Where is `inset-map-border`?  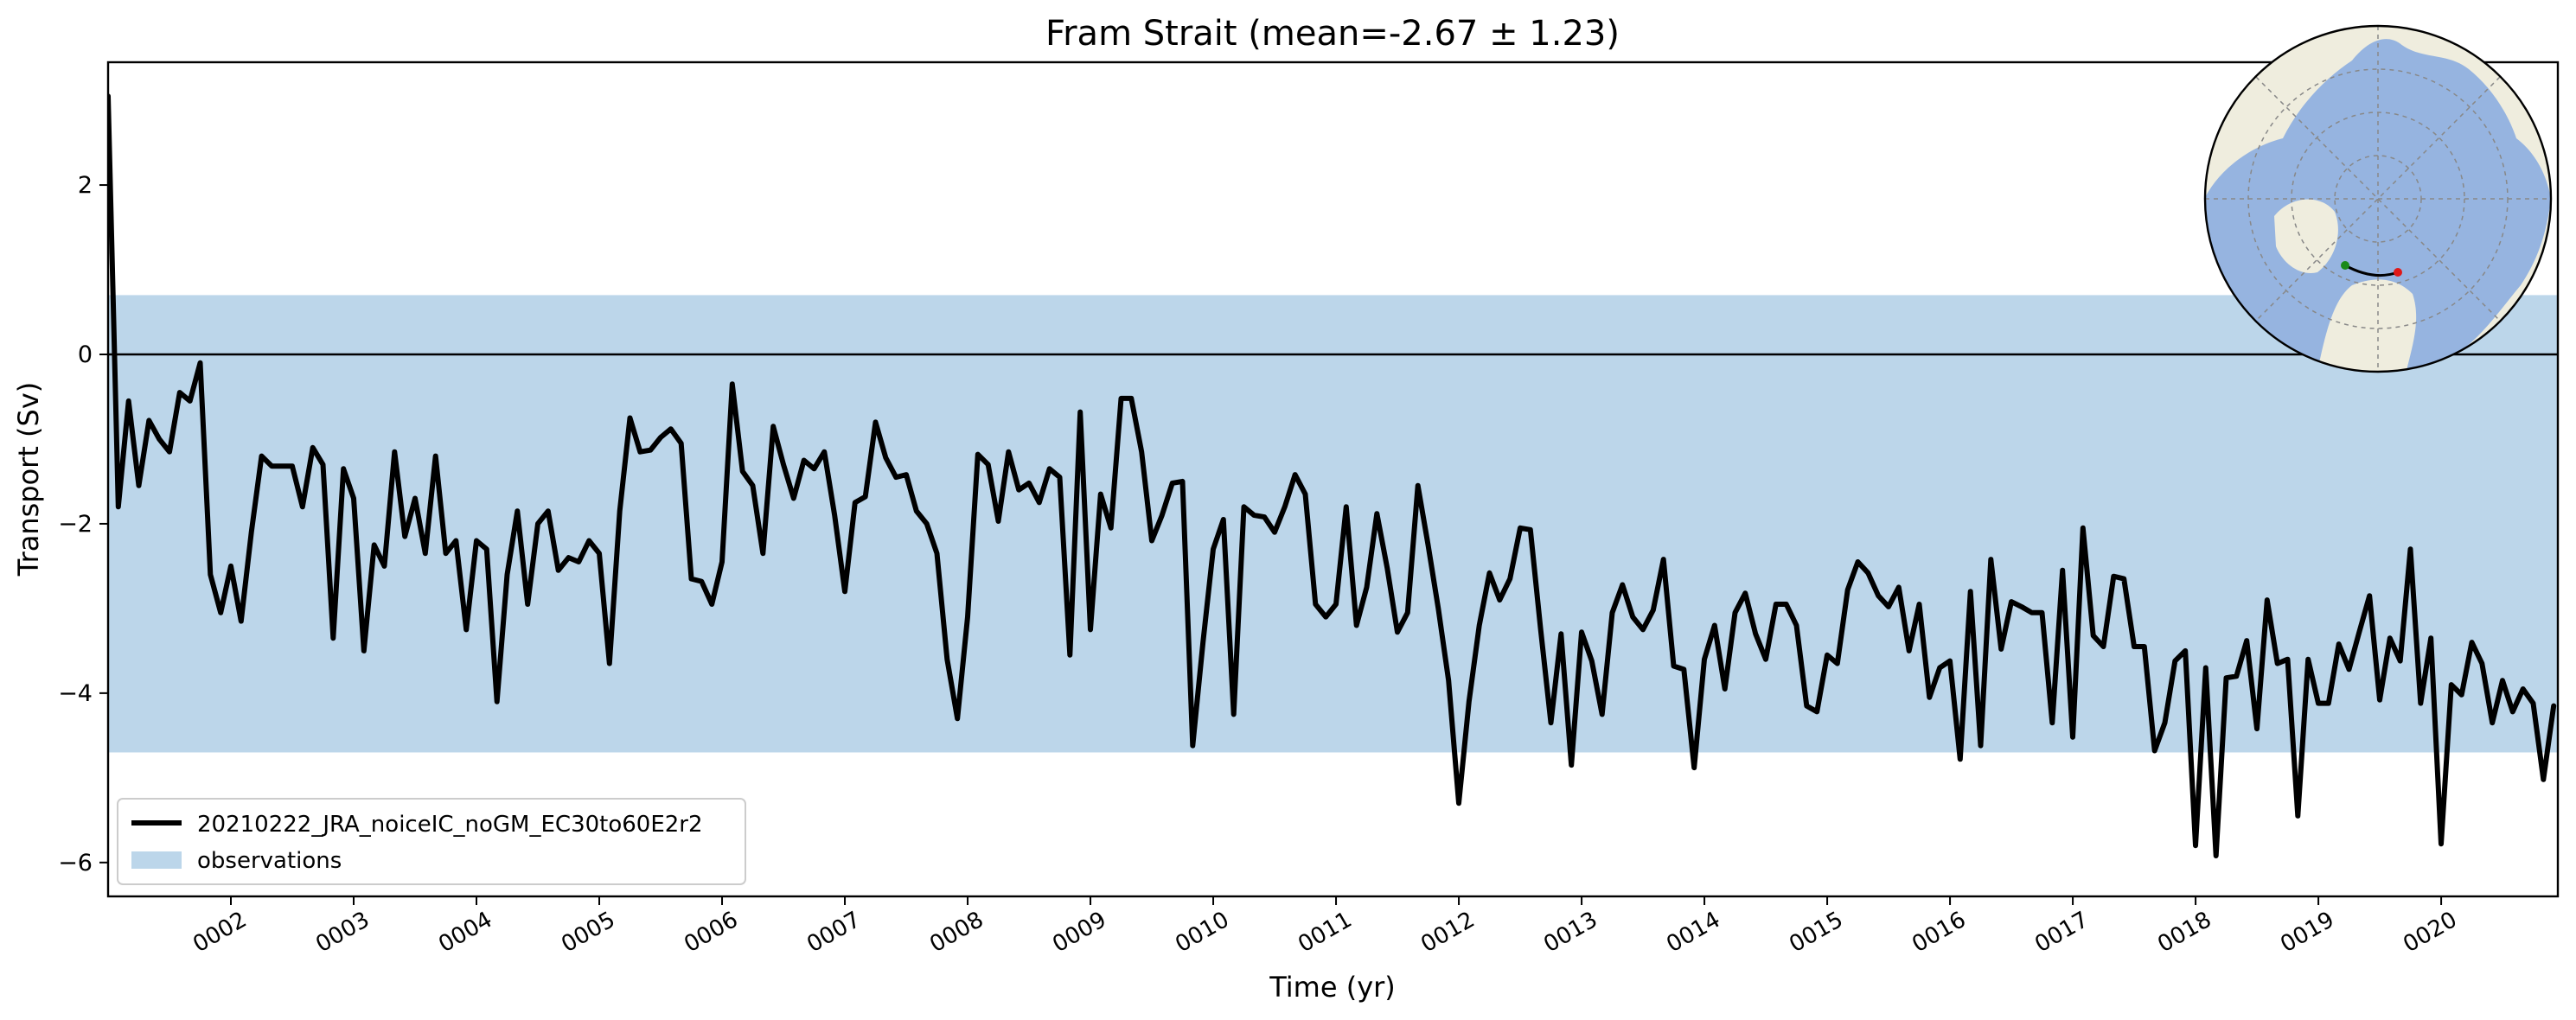 inset-map-border is located at coordinates (2378, 199).